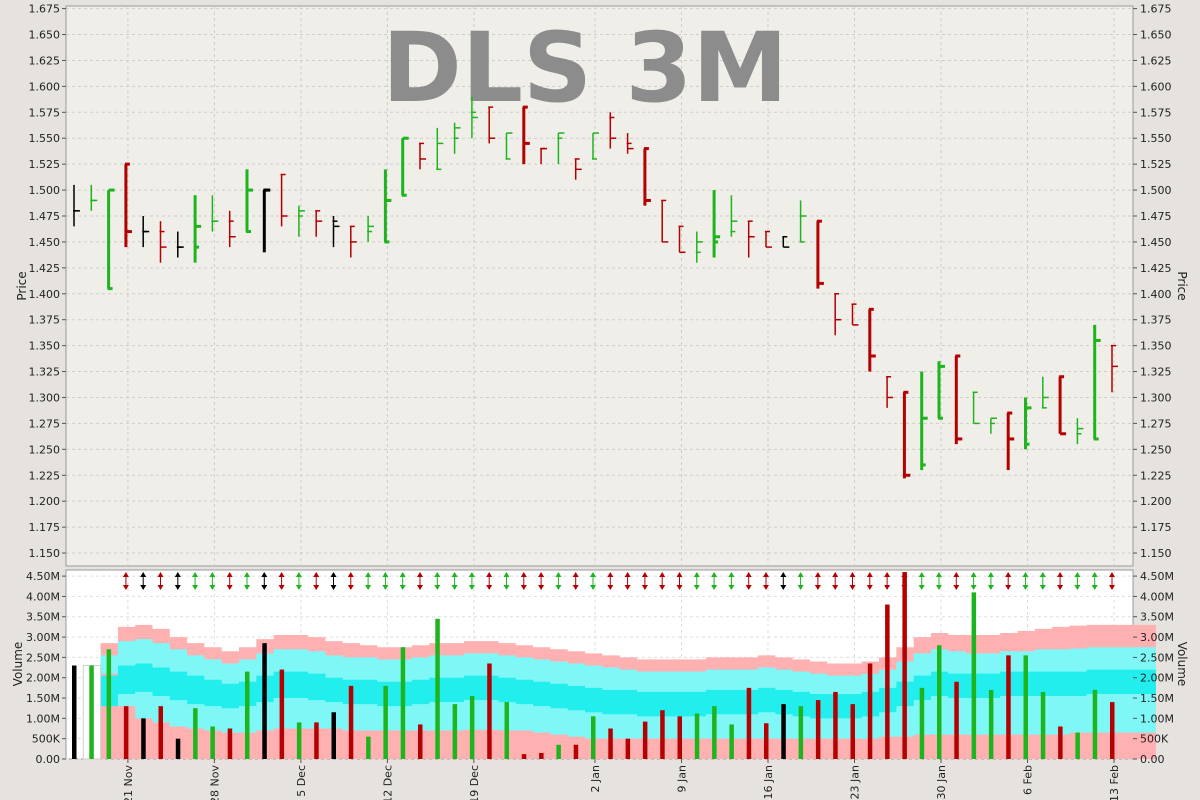 This screenshot has width=1200, height=800. Describe the element at coordinates (618, 581) in the screenshot. I see `signal-markers` at that location.